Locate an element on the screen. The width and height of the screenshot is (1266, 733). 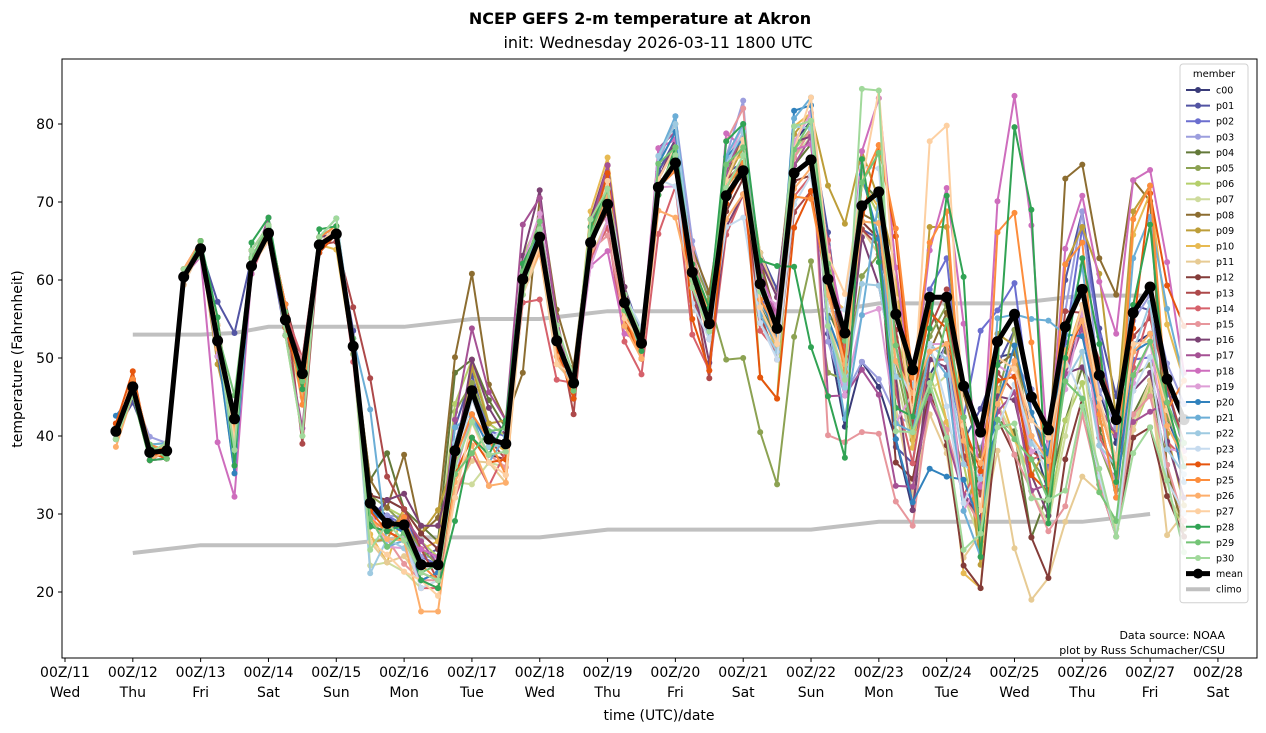
x-tick-label-time: 00Z/11 is located at coordinates (65, 673).